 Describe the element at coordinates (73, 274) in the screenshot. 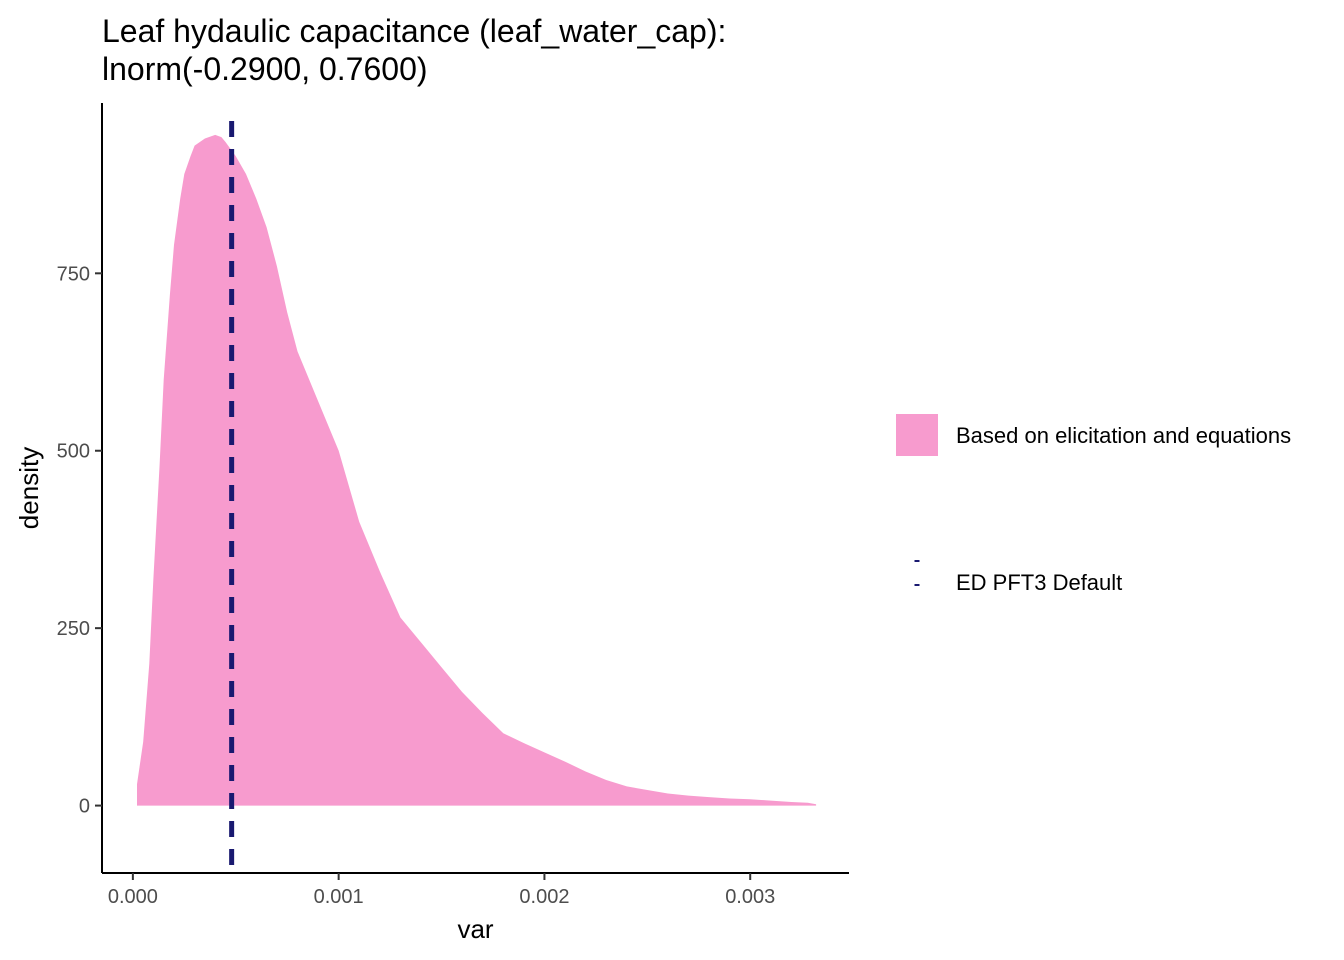

I see `y-tick-label: 750` at that location.